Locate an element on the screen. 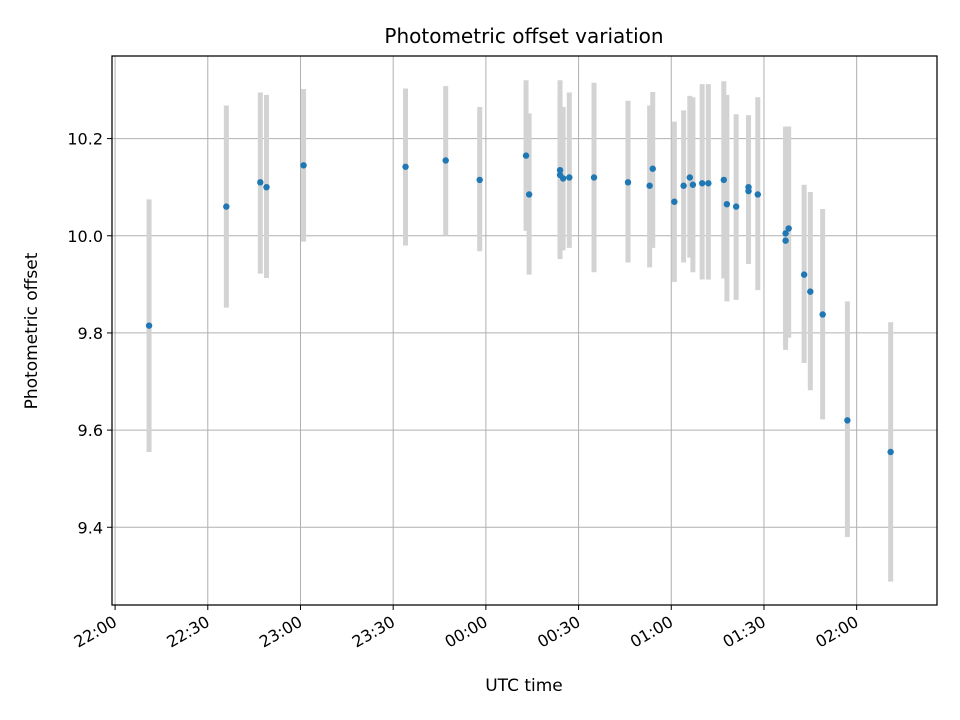 The height and width of the screenshot is (720, 960). x-axis-label: UTC time is located at coordinates (524, 686).